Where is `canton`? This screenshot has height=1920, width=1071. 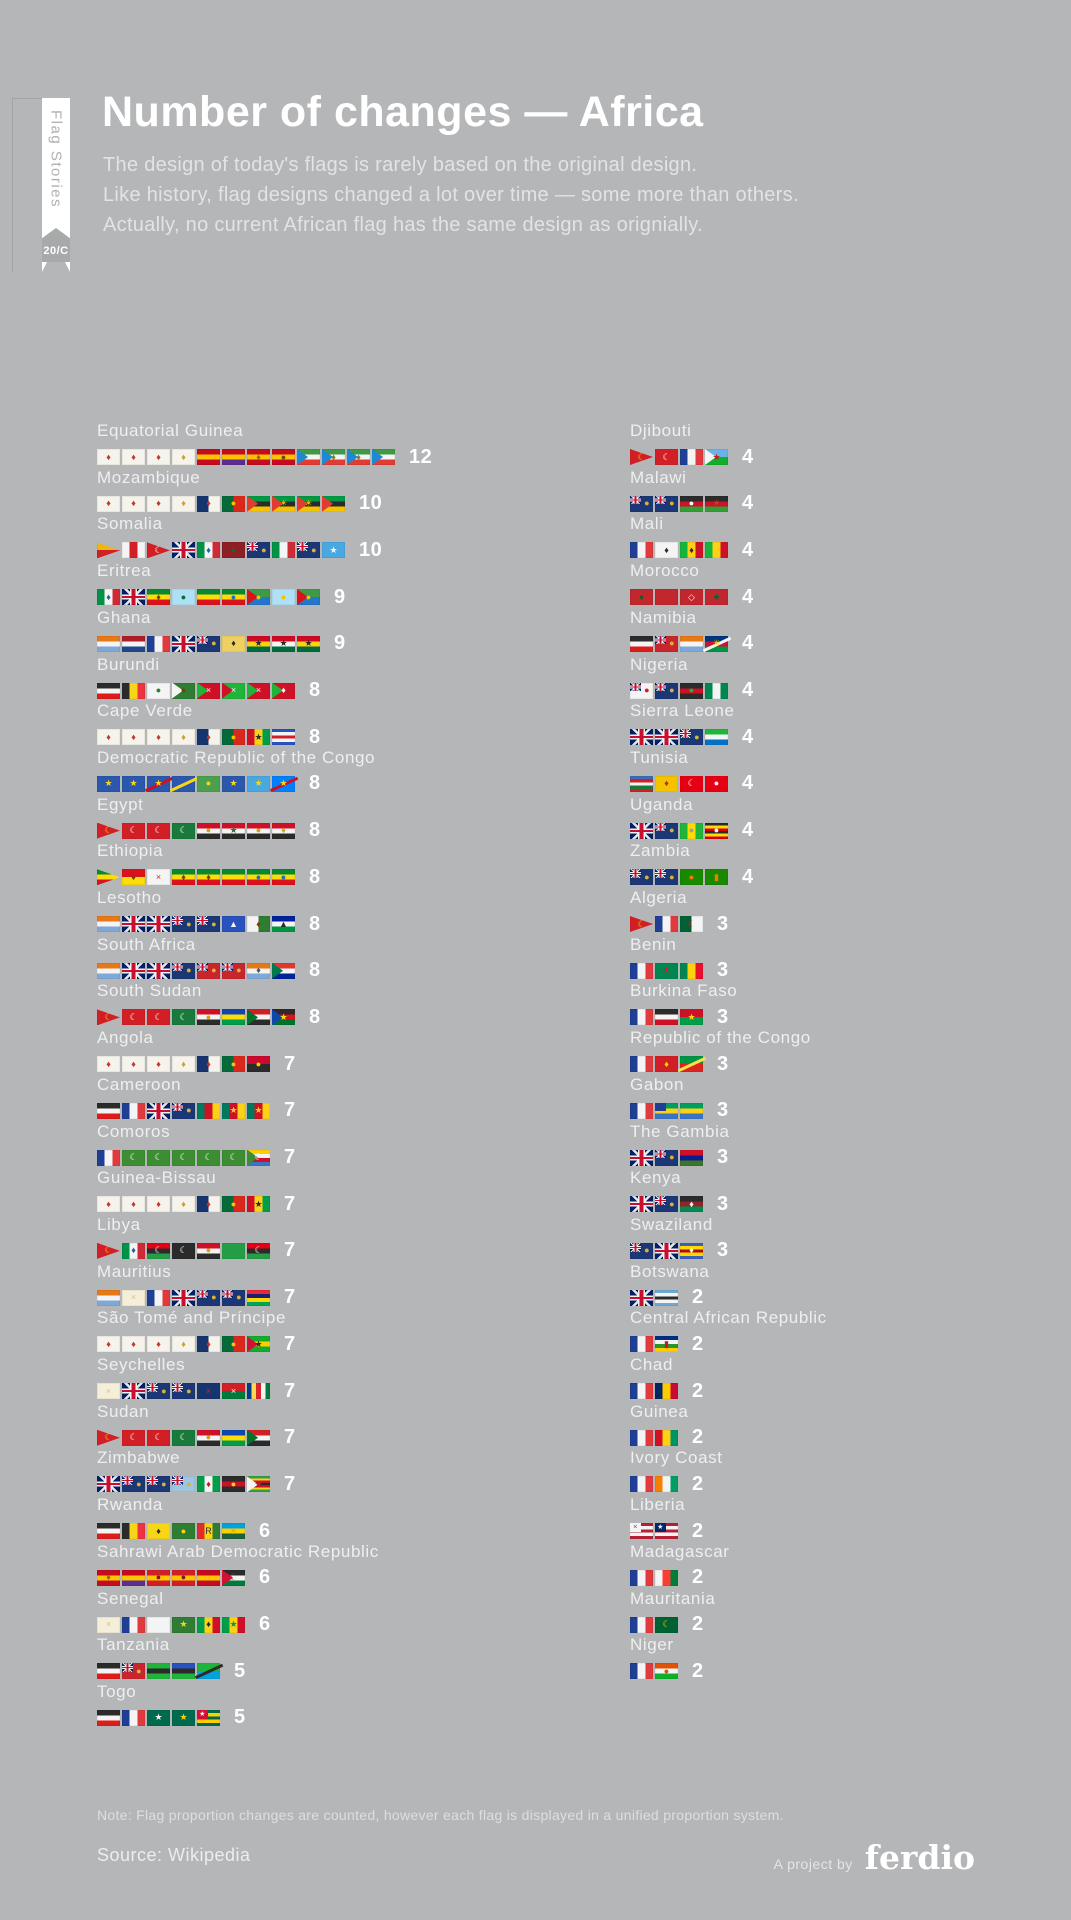 canton is located at coordinates (202, 640).